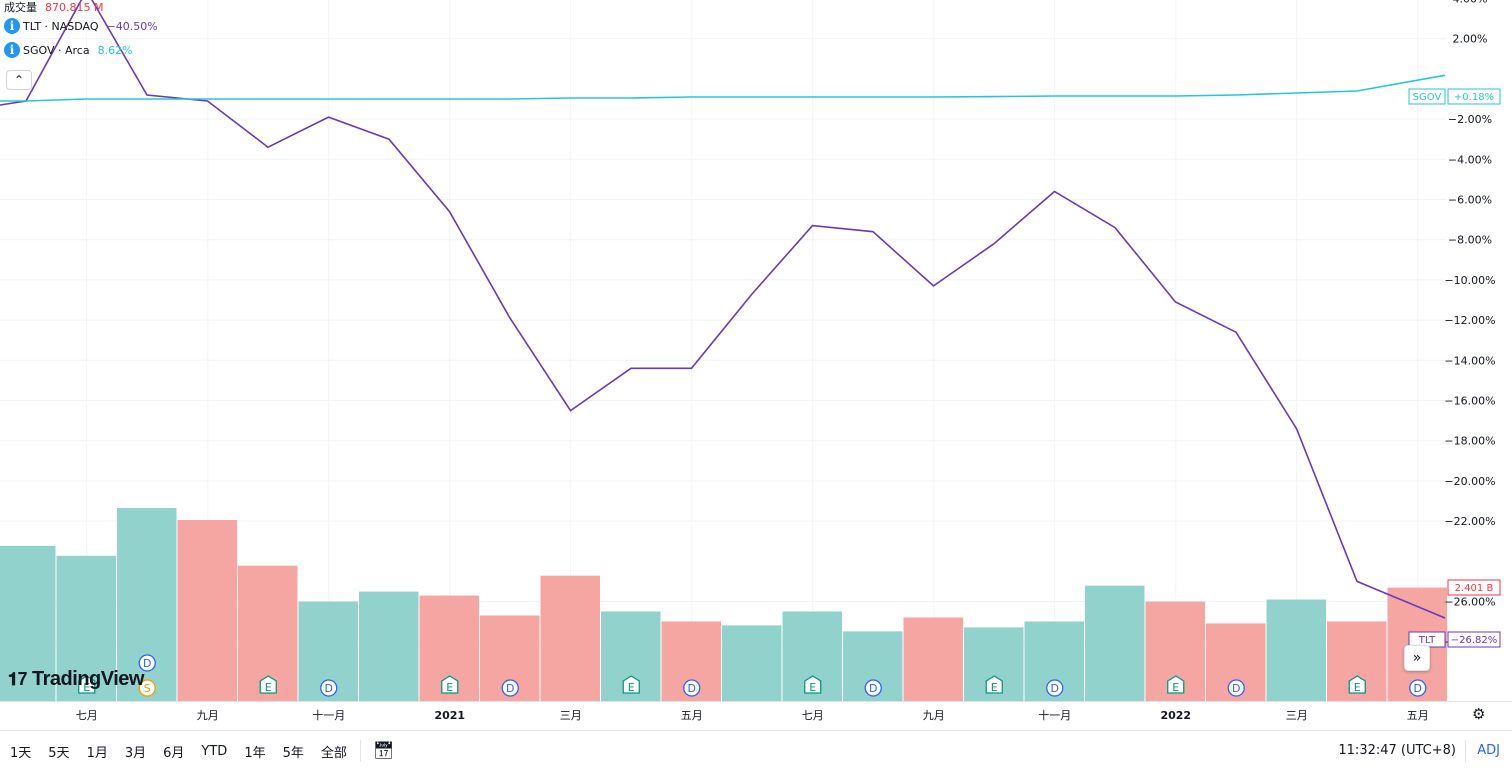 This screenshot has width=1512, height=771. I want to click on y-tick-label: 2.00%, so click(1470, 39).